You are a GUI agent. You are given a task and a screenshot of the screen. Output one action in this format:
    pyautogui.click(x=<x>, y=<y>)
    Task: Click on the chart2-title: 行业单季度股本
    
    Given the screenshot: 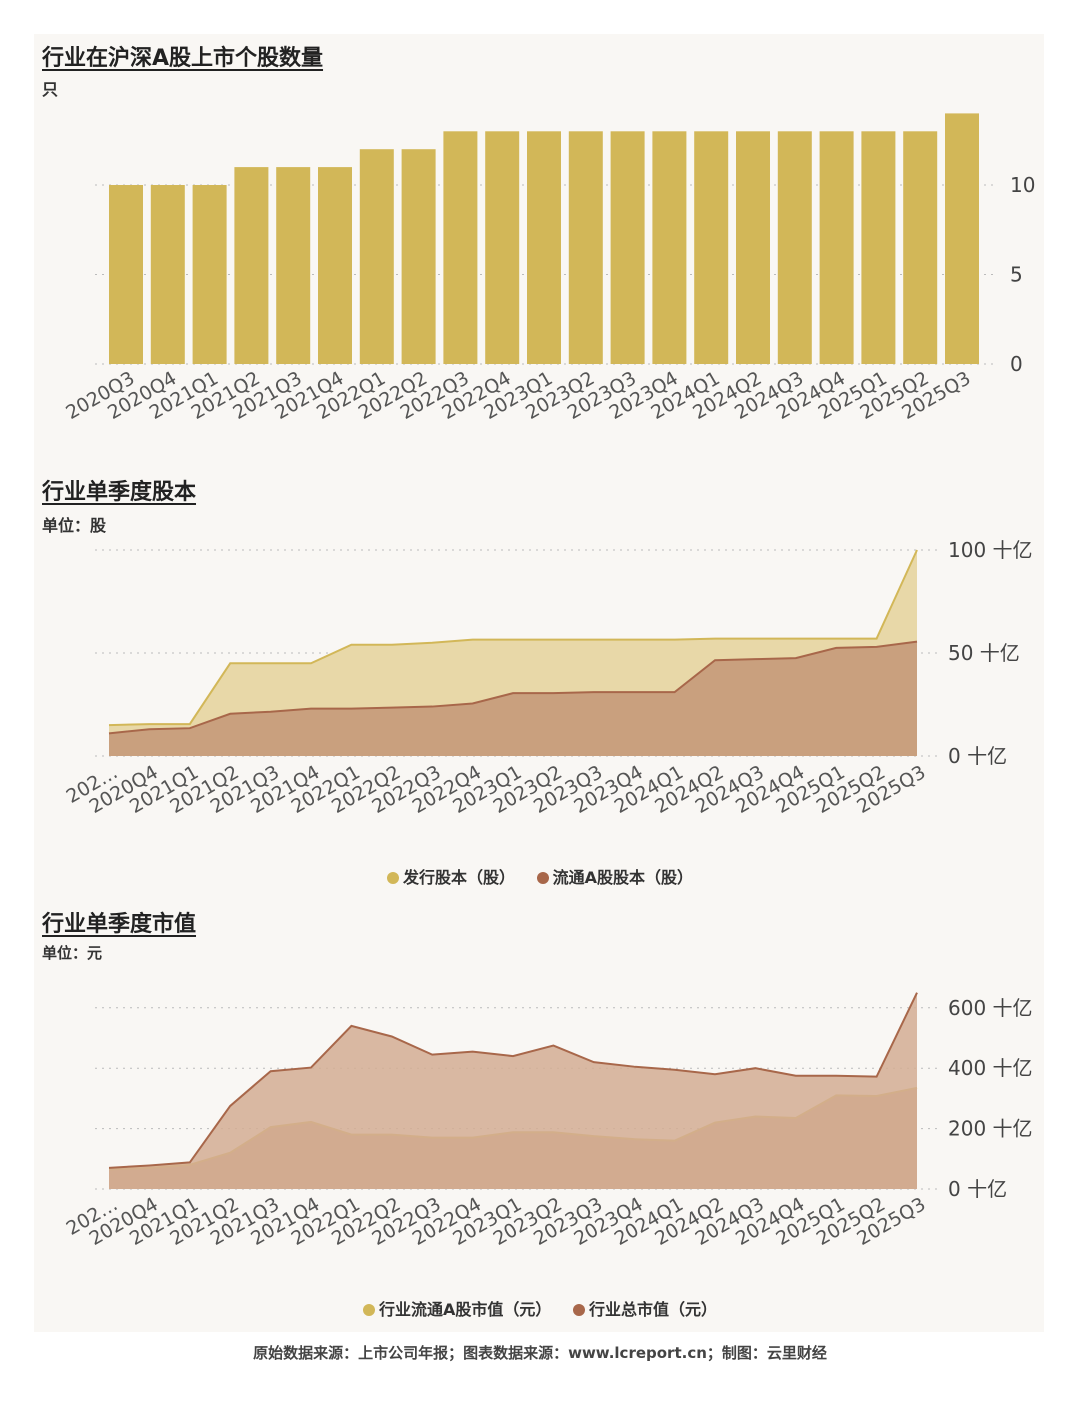 What is the action you would take?
    pyautogui.click(x=119, y=492)
    